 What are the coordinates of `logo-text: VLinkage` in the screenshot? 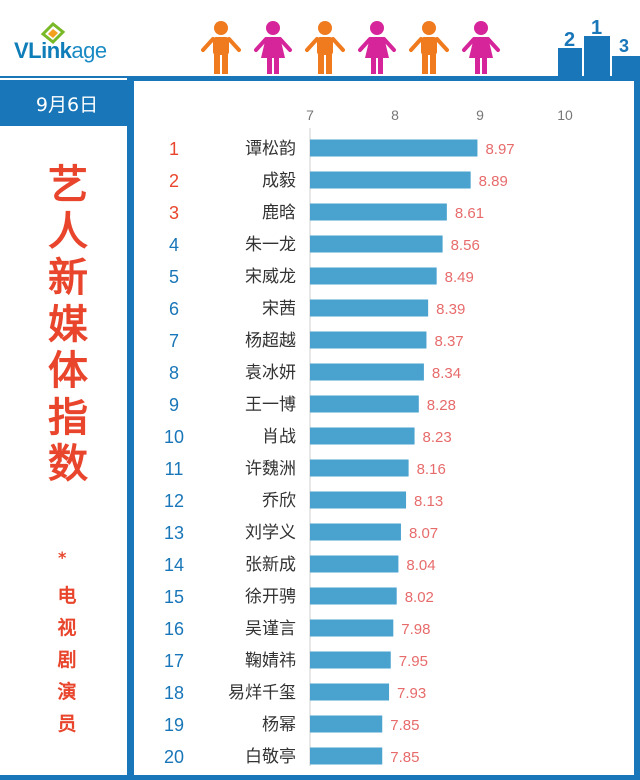 It's located at (60, 51).